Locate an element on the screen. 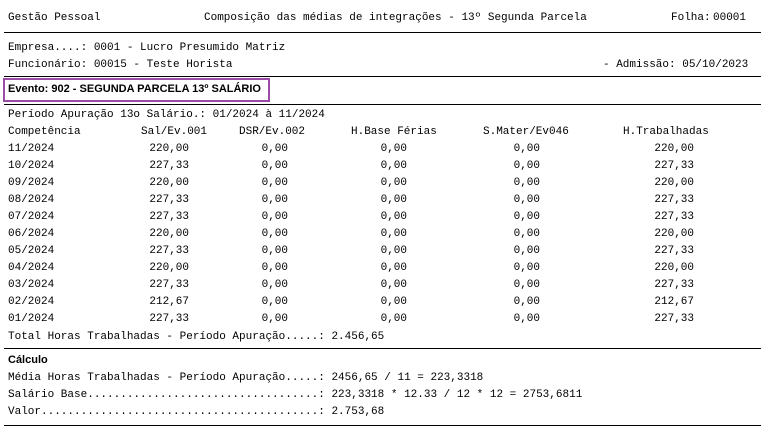 This screenshot has width=769, height=438. table-cell: 10/2024 is located at coordinates (31, 166).